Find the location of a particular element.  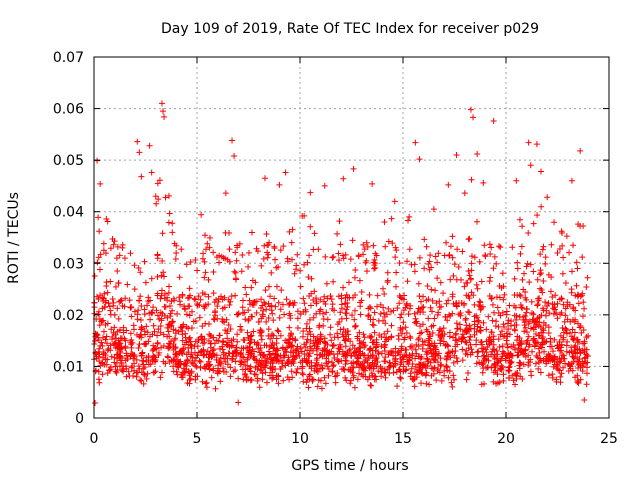

y-axis-label: ROTI / TECUs is located at coordinates (14, 238).